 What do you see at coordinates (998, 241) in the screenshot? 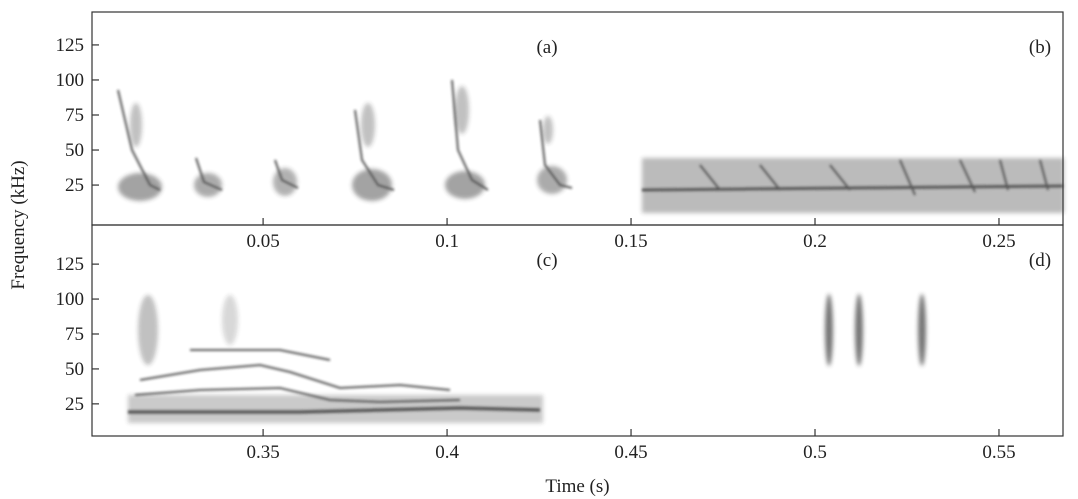
I see `x-tick-label: 0.25` at bounding box center [998, 241].